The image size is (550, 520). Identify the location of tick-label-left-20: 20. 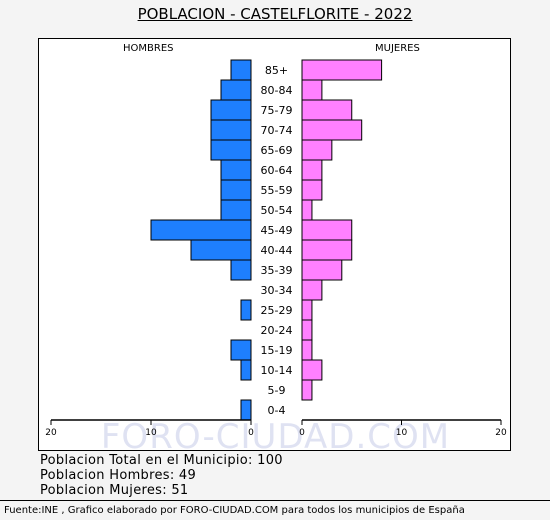
(51, 433).